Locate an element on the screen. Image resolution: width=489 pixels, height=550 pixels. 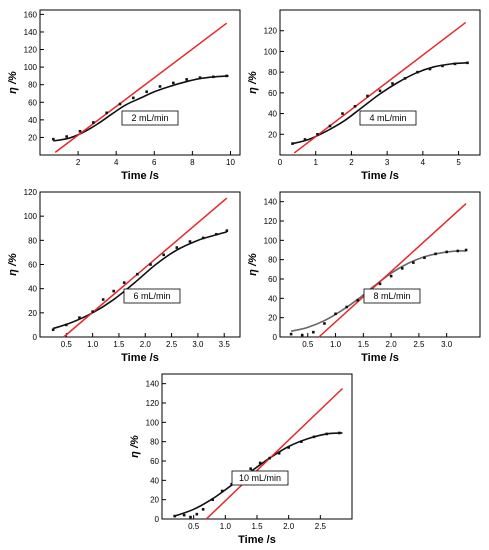
x-tick-label: 3 is located at coordinates (387, 162).